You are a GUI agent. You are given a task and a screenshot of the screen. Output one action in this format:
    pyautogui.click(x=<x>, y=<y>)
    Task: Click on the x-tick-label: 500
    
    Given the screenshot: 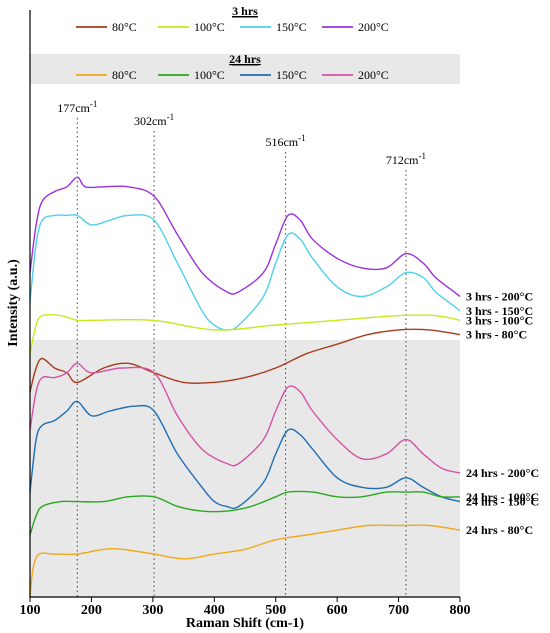 What is the action you would take?
    pyautogui.click(x=275, y=610)
    